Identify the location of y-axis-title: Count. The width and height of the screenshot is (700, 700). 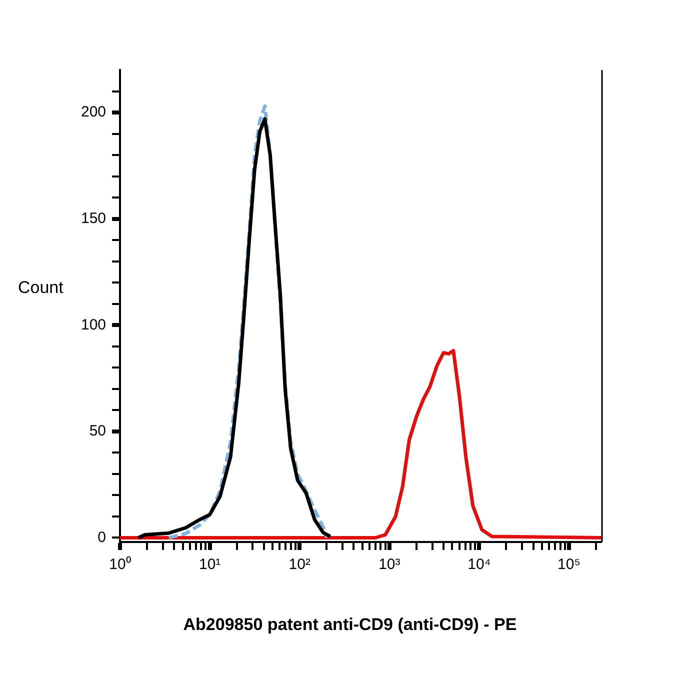
(41, 288).